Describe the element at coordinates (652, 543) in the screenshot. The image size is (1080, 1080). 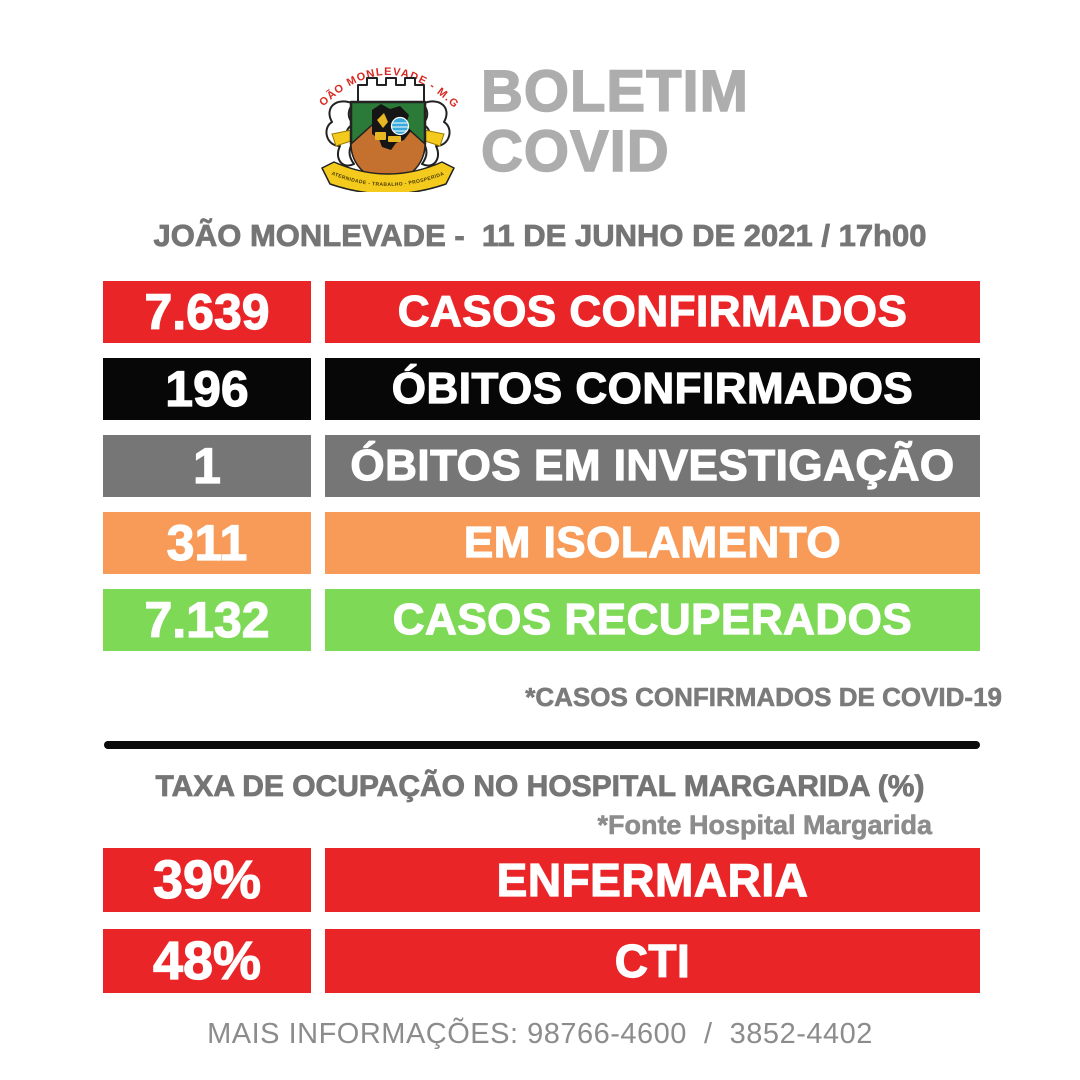
I see `in-isolation-label: EM ISOLAMENTO` at that location.